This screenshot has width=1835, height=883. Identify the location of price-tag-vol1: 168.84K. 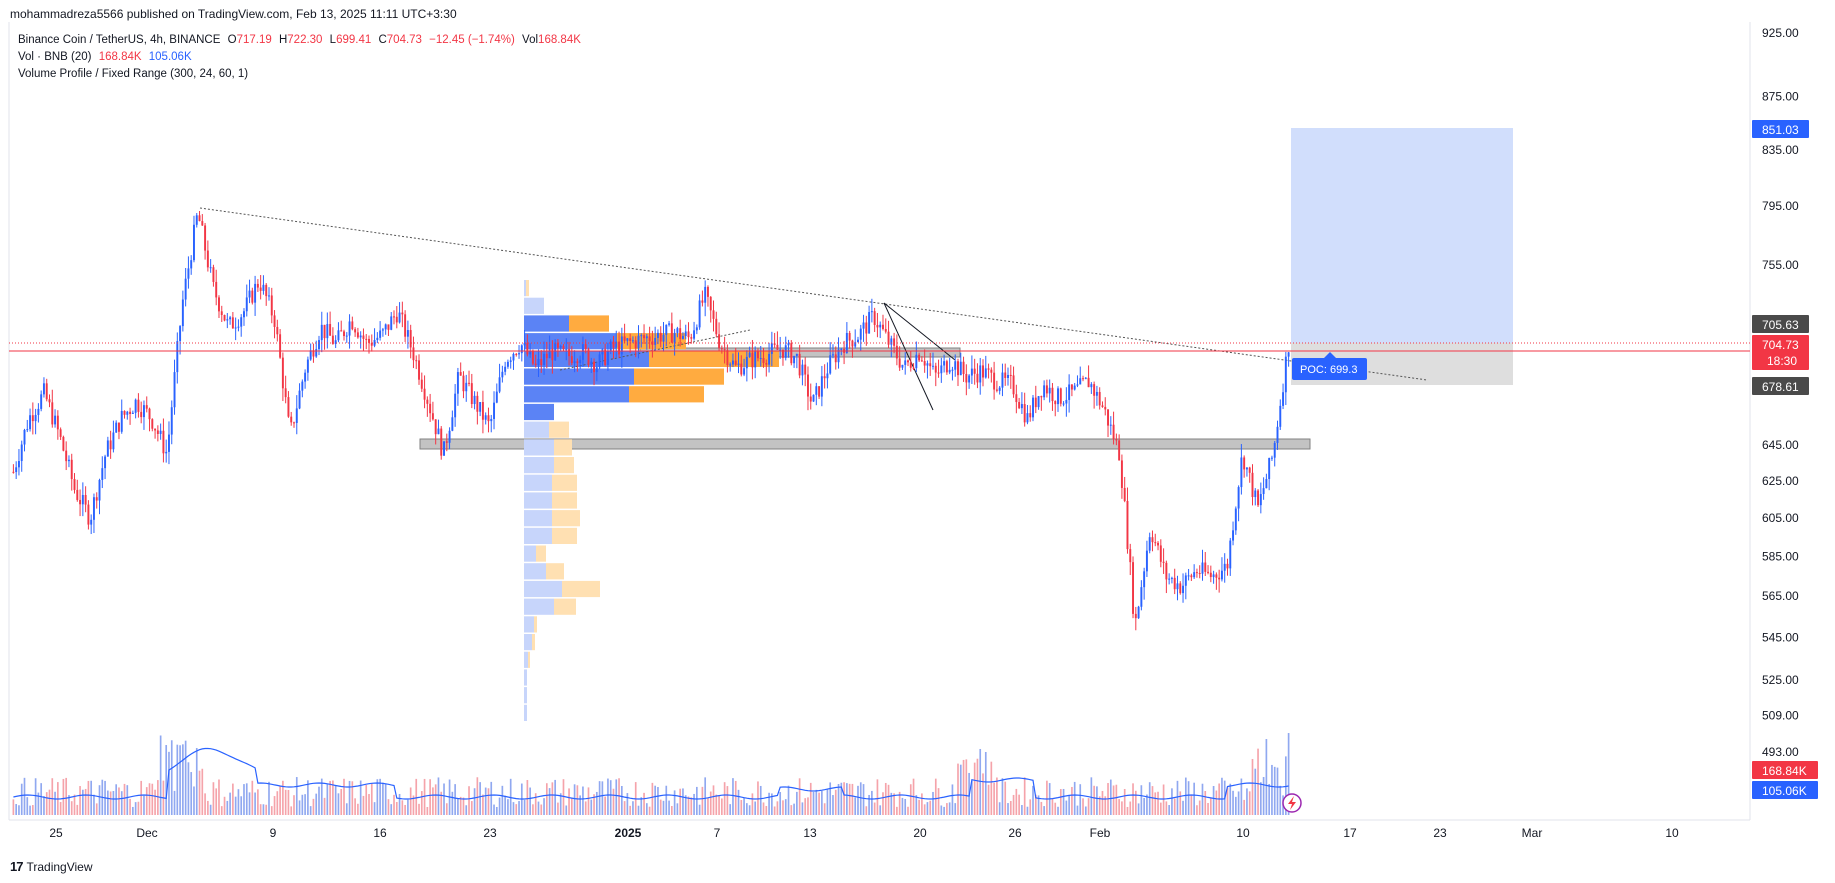
(1785, 770).